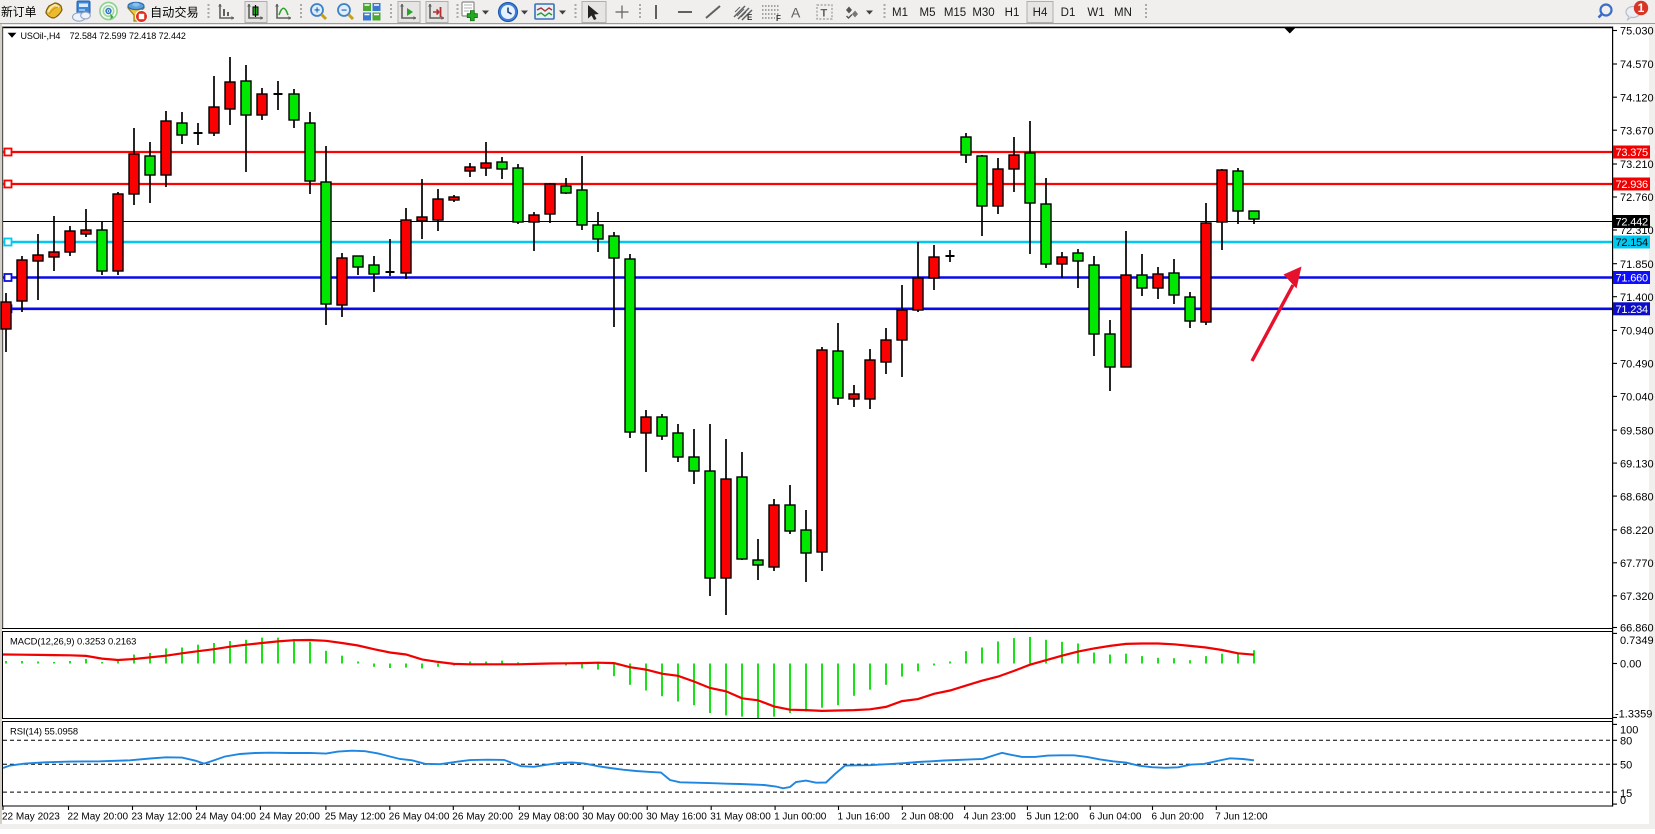 This screenshot has width=1655, height=834. I want to click on svg-text: 1 Jun 00:00, so click(800, 817).